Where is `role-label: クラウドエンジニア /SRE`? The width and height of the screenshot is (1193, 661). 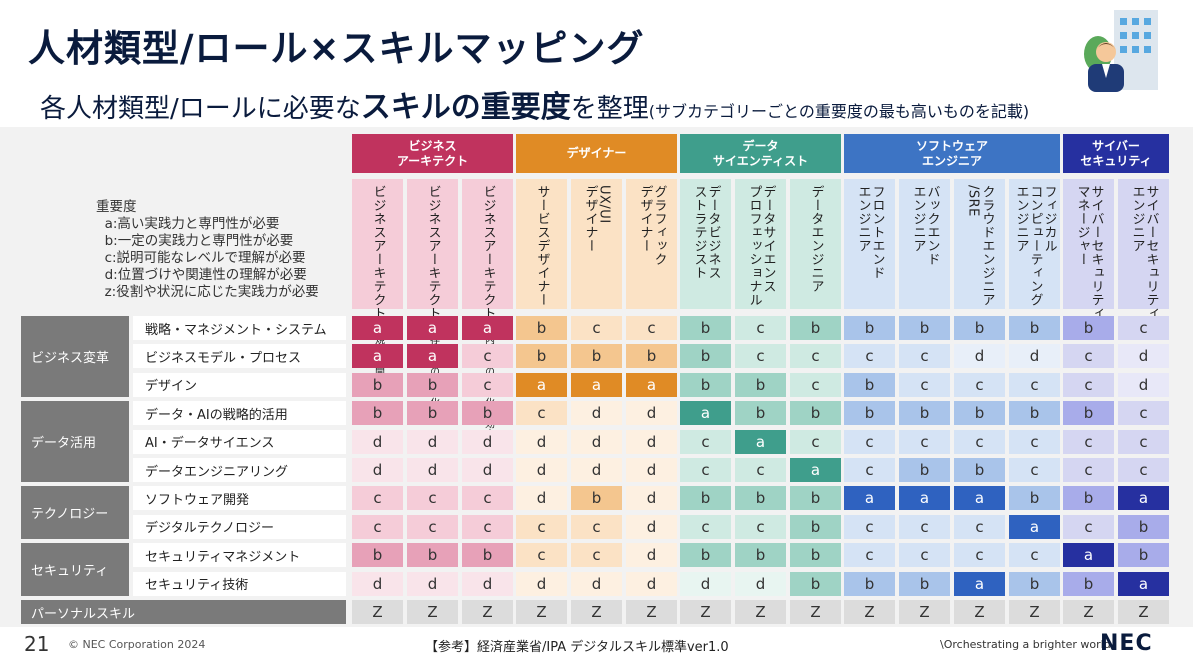 role-label: クラウドエンジニア /SRE is located at coordinates (980, 246).